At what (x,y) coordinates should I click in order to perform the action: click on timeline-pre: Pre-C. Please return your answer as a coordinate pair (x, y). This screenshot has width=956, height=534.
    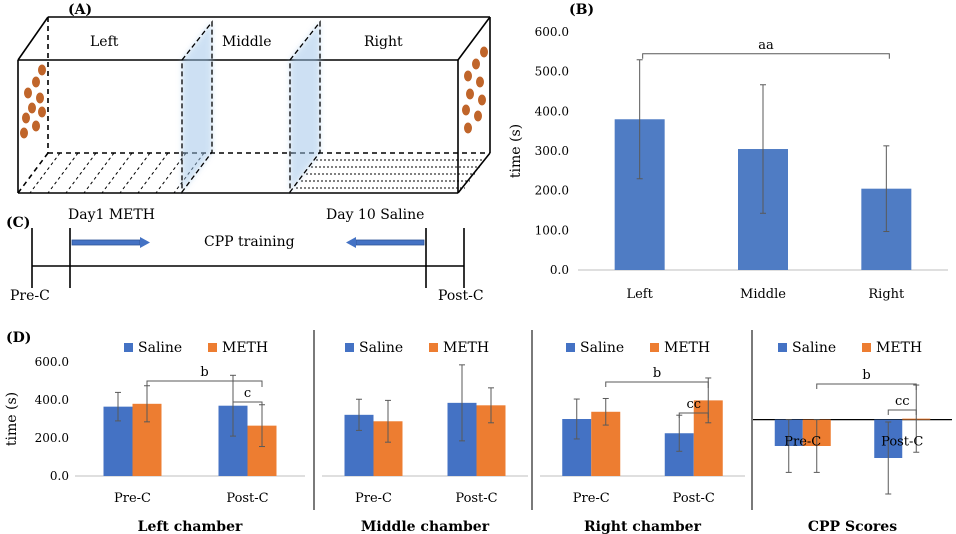
    Looking at the image, I should click on (30, 296).